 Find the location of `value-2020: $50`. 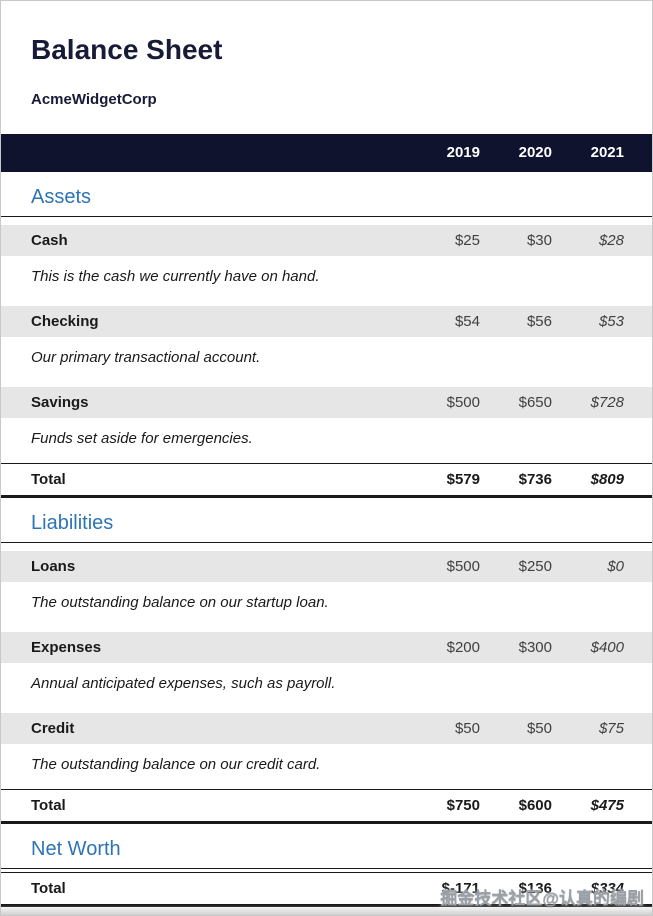

value-2020: $50 is located at coordinates (539, 728).